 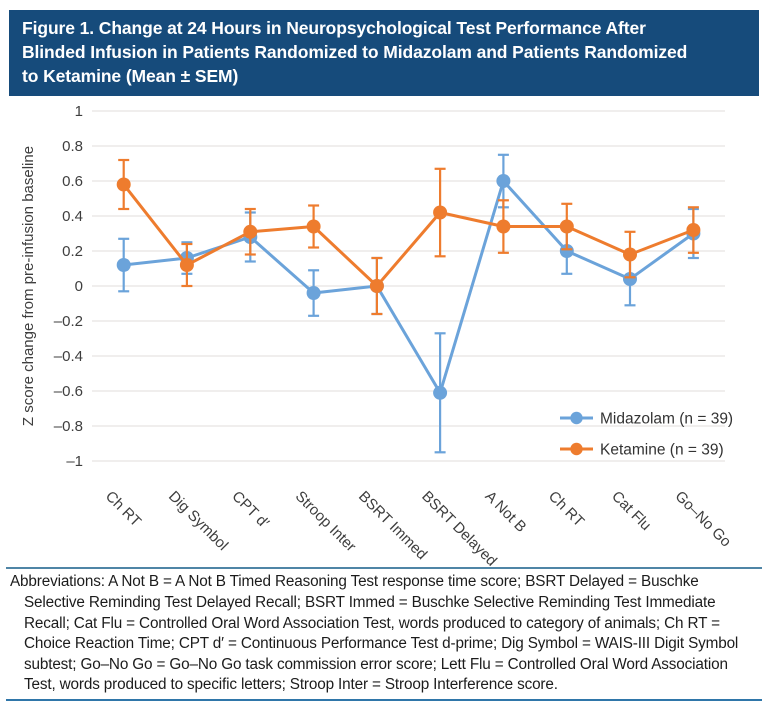 I want to click on y-tick-label: –1, so click(x=74, y=461).